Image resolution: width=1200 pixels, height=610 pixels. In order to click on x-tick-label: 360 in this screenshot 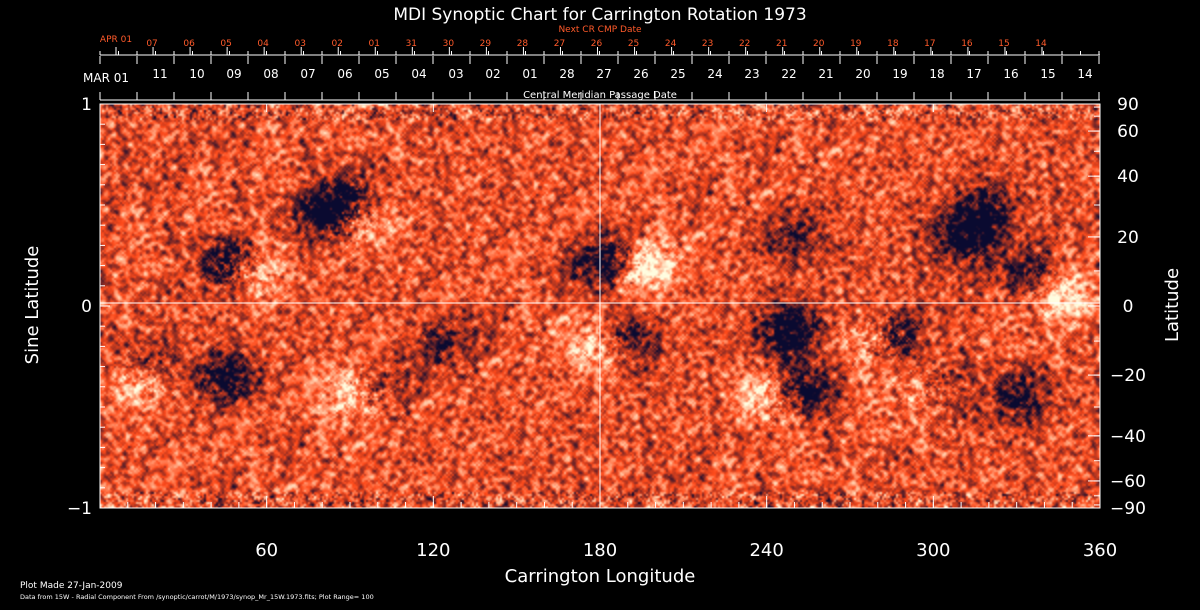, I will do `click(1100, 550)`.